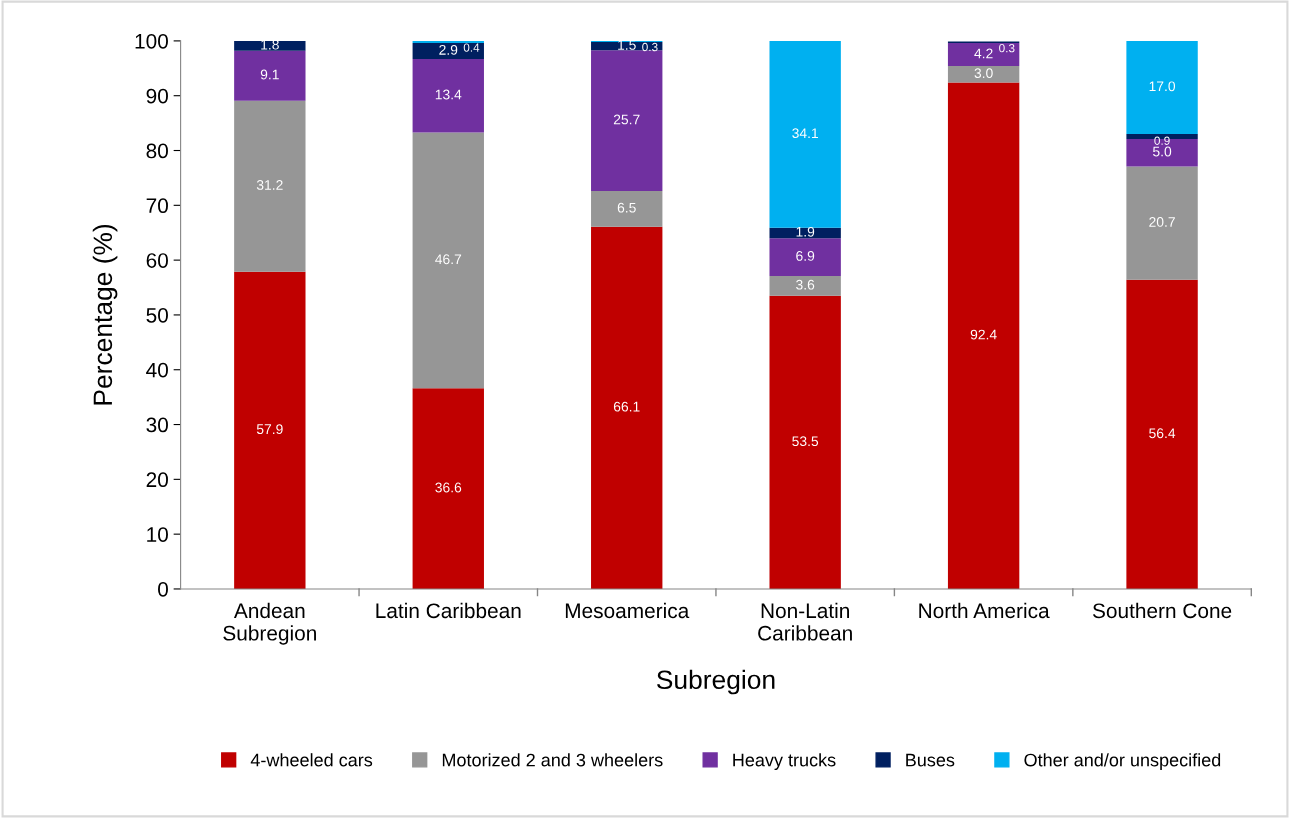 Image resolution: width=1290 pixels, height=818 pixels. I want to click on data-label: 1.9, so click(805, 231).